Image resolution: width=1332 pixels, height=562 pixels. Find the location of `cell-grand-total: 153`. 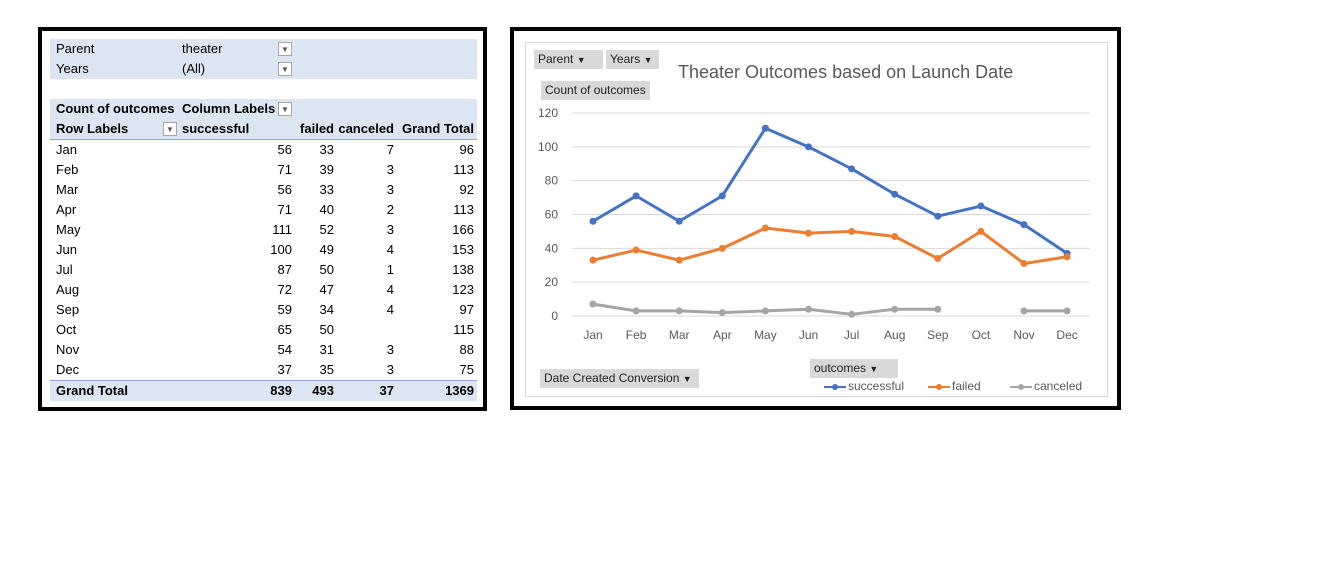

cell-grand-total: 153 is located at coordinates (463, 249).